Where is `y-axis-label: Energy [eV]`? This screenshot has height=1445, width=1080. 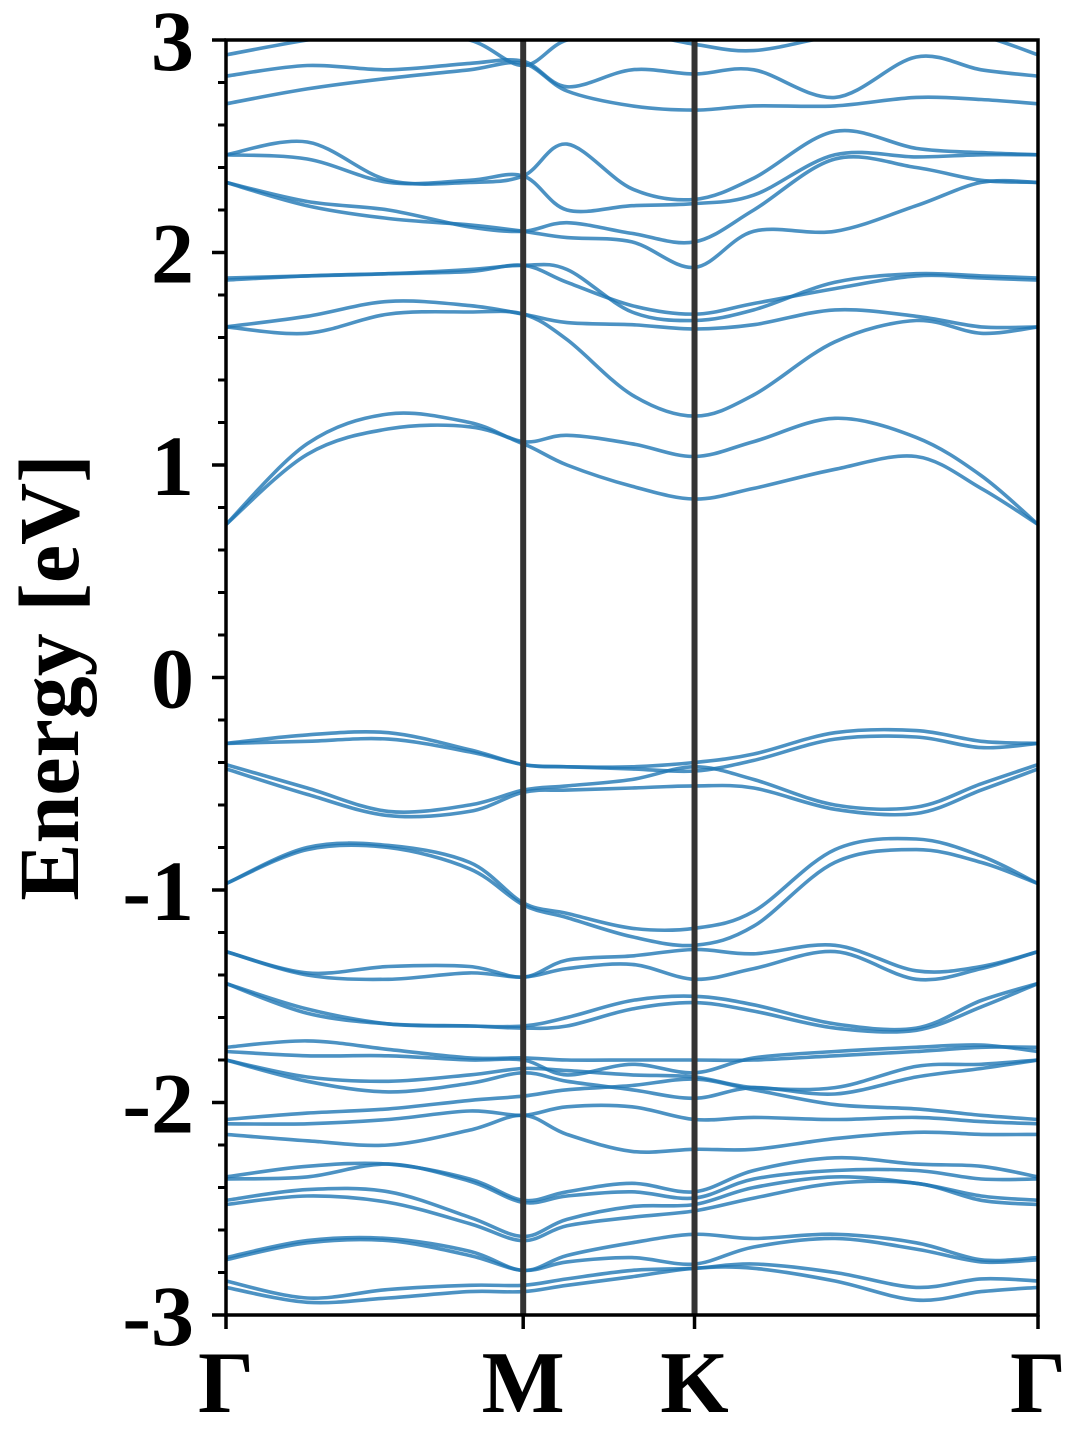
y-axis-label: Energy [eV] is located at coordinates (49, 677).